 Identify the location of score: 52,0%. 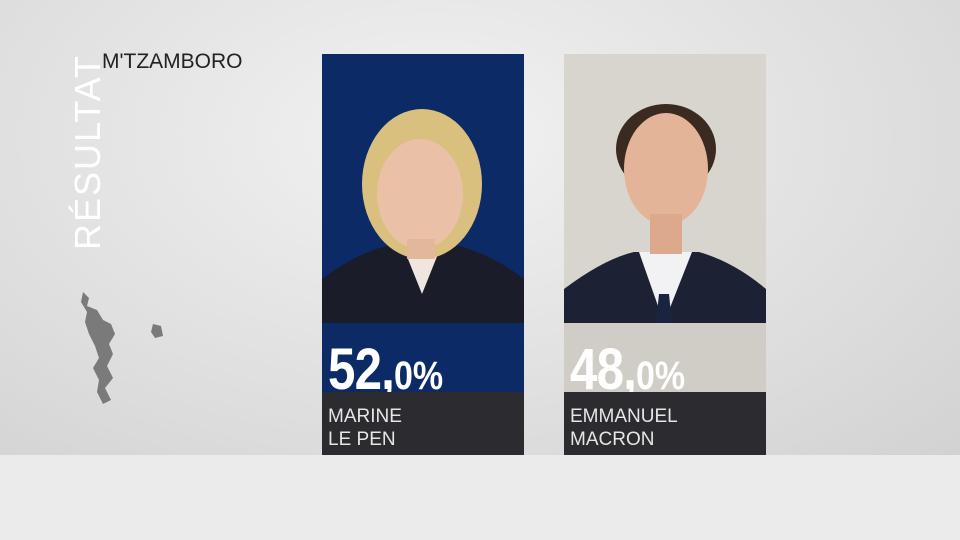
(385, 369).